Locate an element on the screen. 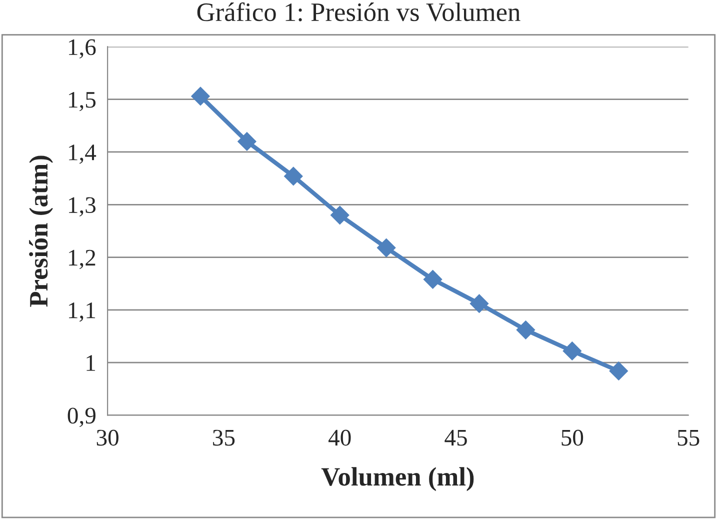 This screenshot has width=717, height=519. x-tick-label: 50 is located at coordinates (573, 438).